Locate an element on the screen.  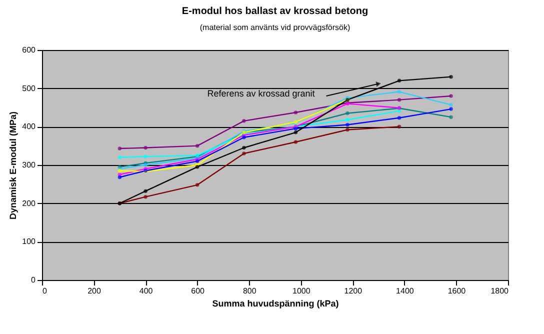
chart-title: E-modul hos ballast av krossad betong is located at coordinates (275, 11).